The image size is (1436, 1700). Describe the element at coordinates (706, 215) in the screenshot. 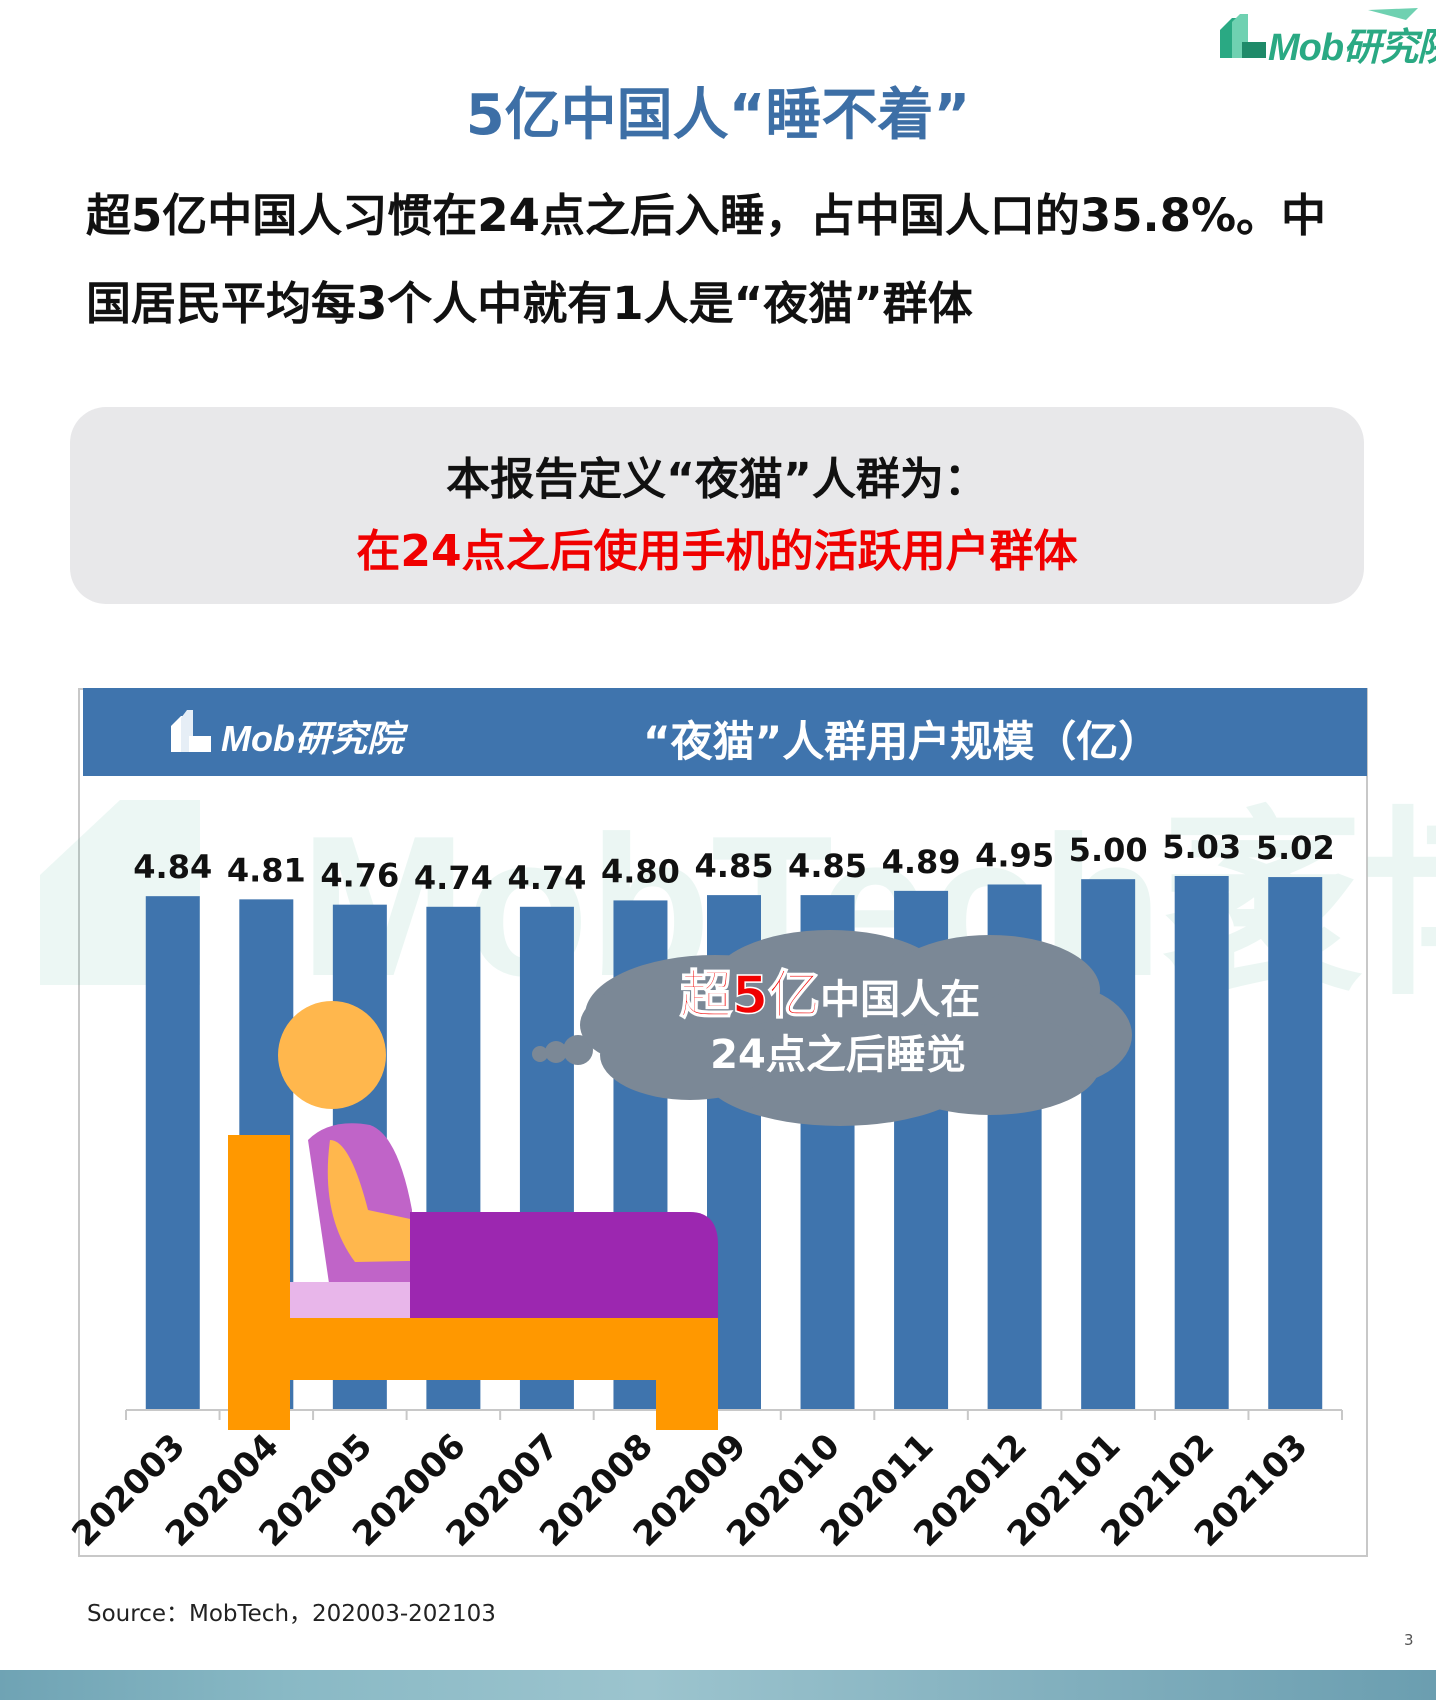

I see `intro-line-1: 超5亿中国人习惯在24点之后入睡，占中国人口的35.8%。中` at that location.